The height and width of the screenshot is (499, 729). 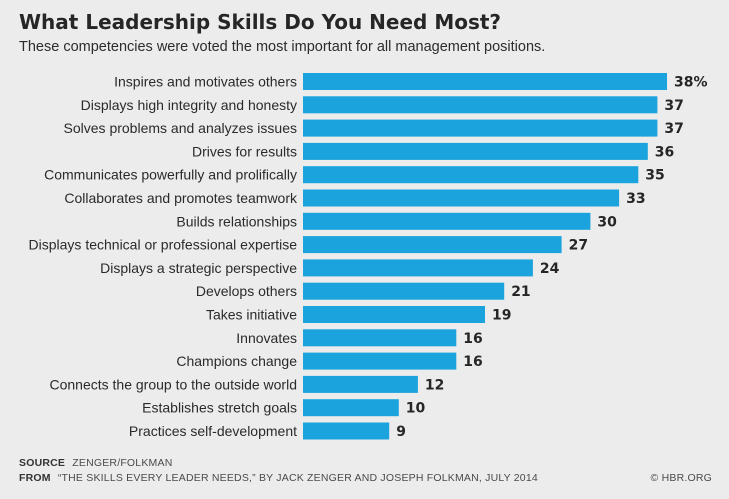 I want to click on category-label: Drives for results, so click(x=244, y=151).